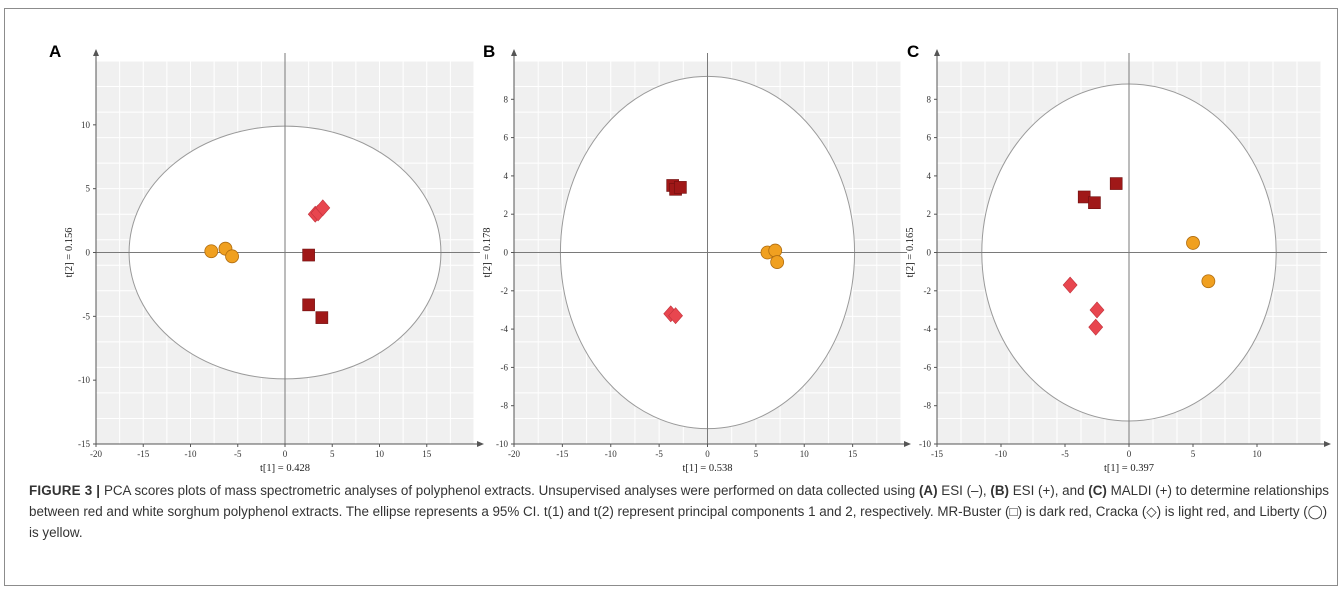 Image resolution: width=1344 pixels, height=591 pixels. I want to click on y-axis-label: t[2] = 0.178, so click(487, 253).